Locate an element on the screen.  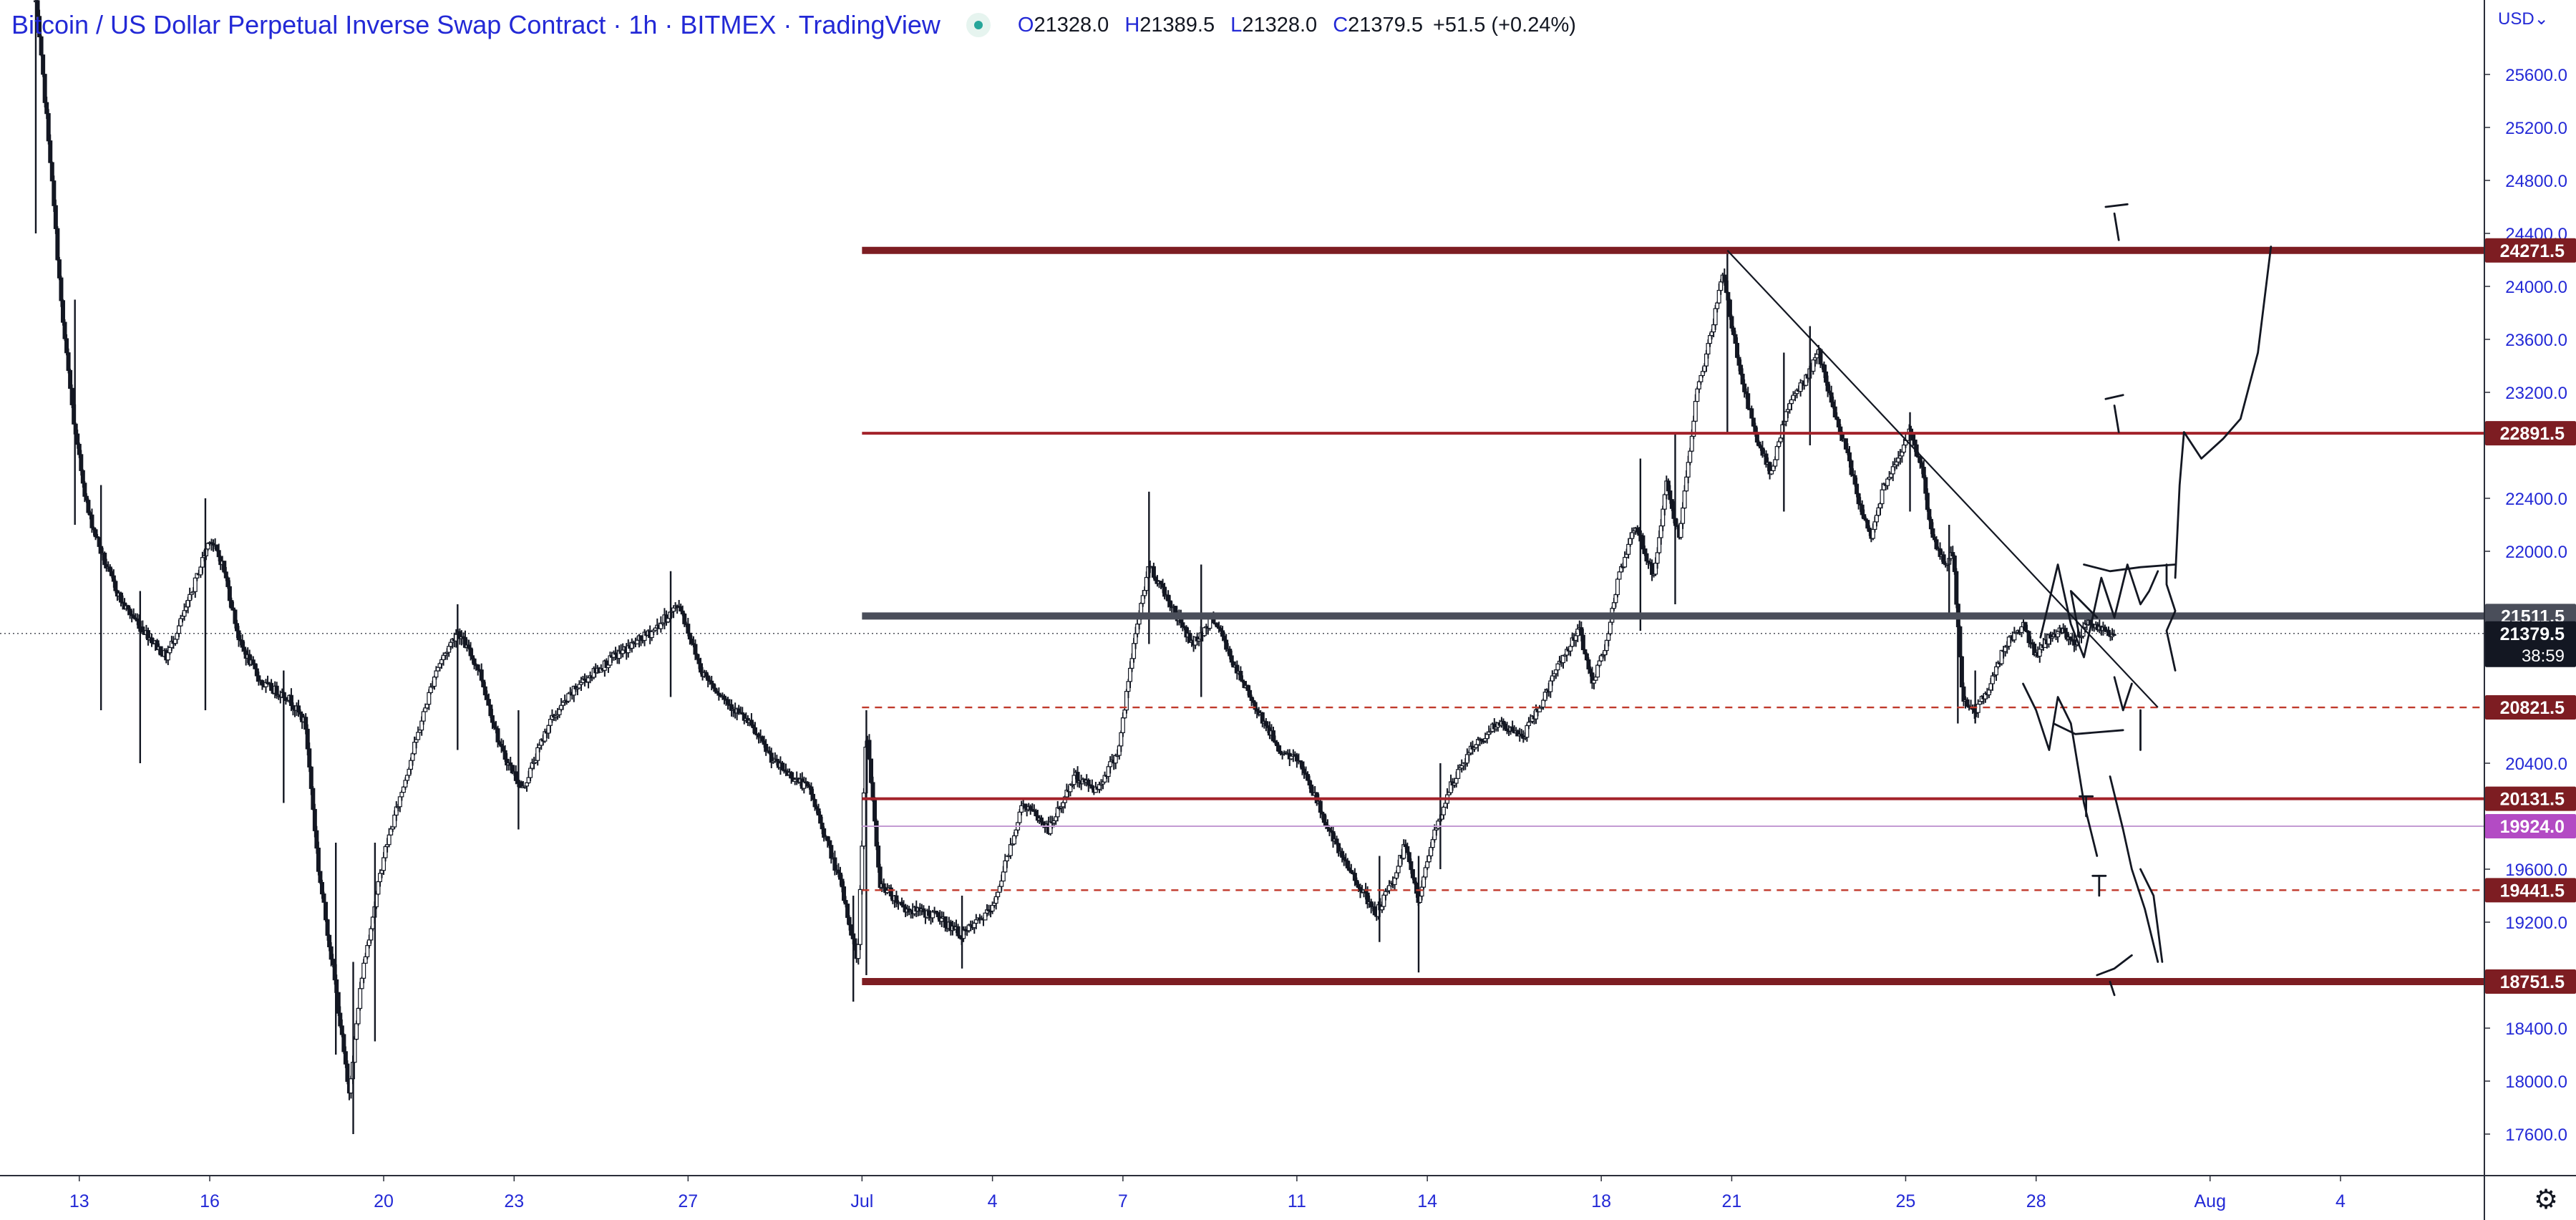
x-tick-label-11: 21 is located at coordinates (1732, 1201).